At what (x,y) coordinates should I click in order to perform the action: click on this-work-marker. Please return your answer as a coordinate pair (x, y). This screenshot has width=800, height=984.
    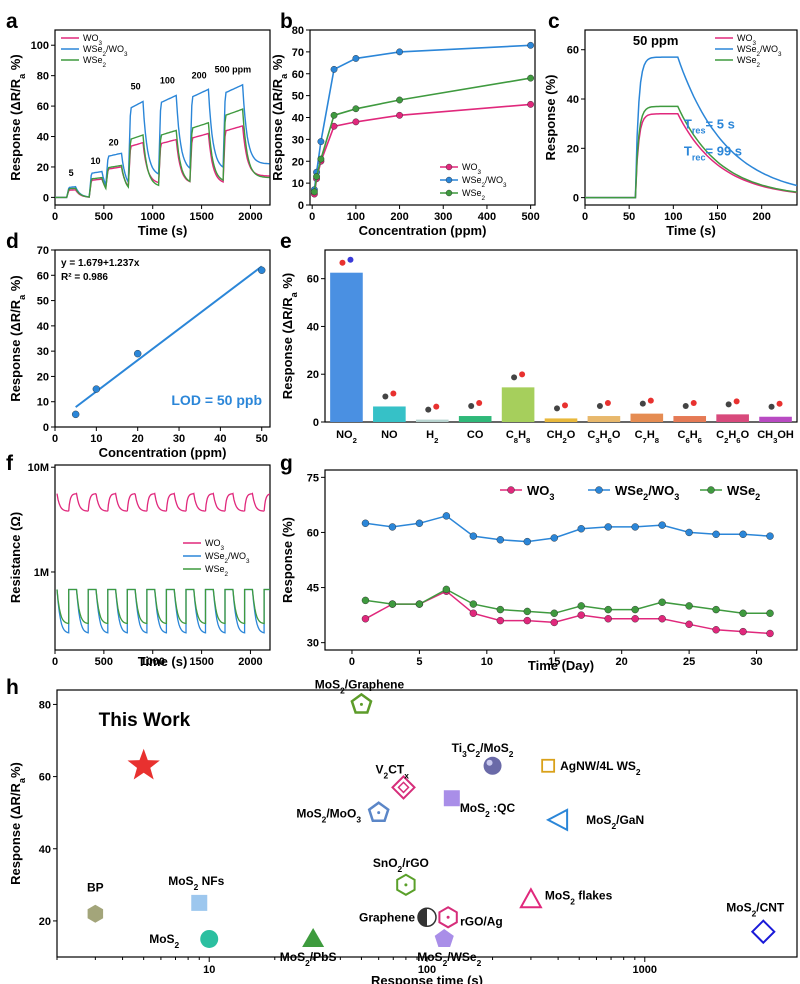
    Looking at the image, I should click on (143, 764).